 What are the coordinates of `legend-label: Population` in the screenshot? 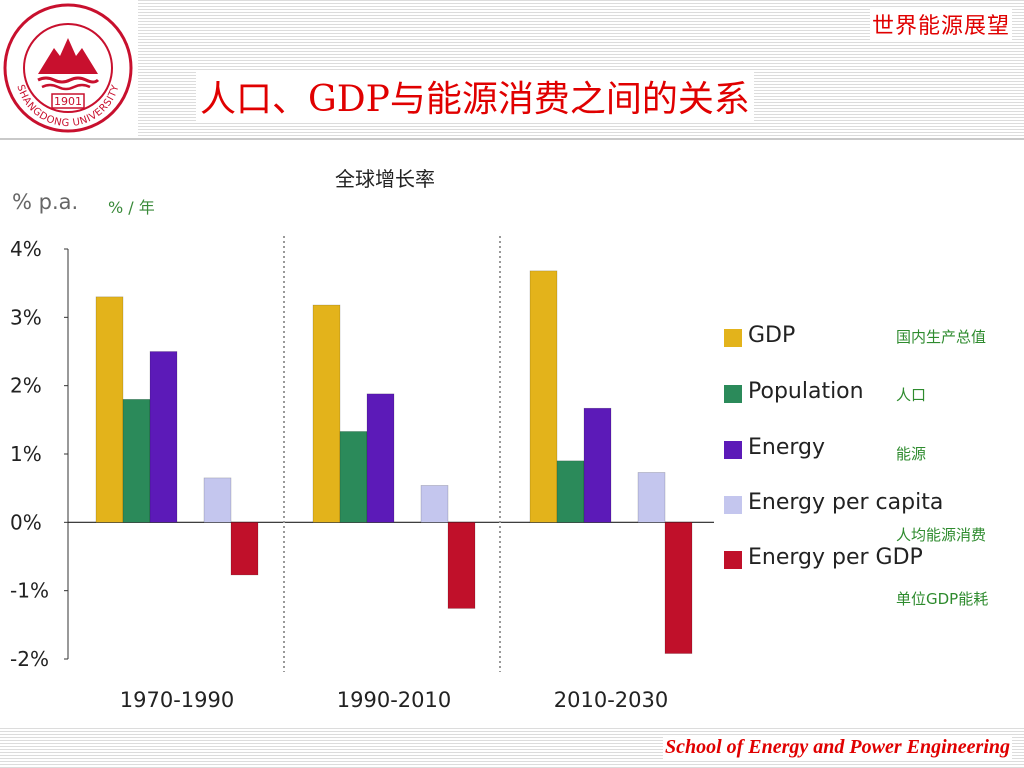 It's located at (806, 391).